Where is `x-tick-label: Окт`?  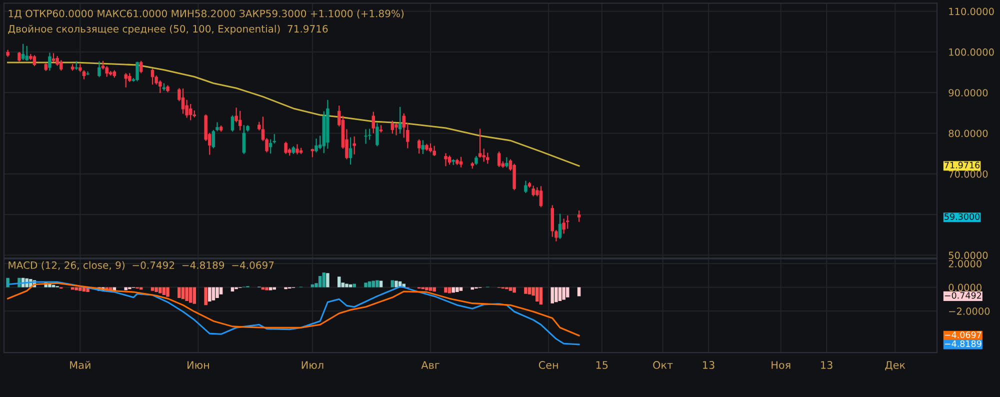
x-tick-label: Окт is located at coordinates (663, 365).